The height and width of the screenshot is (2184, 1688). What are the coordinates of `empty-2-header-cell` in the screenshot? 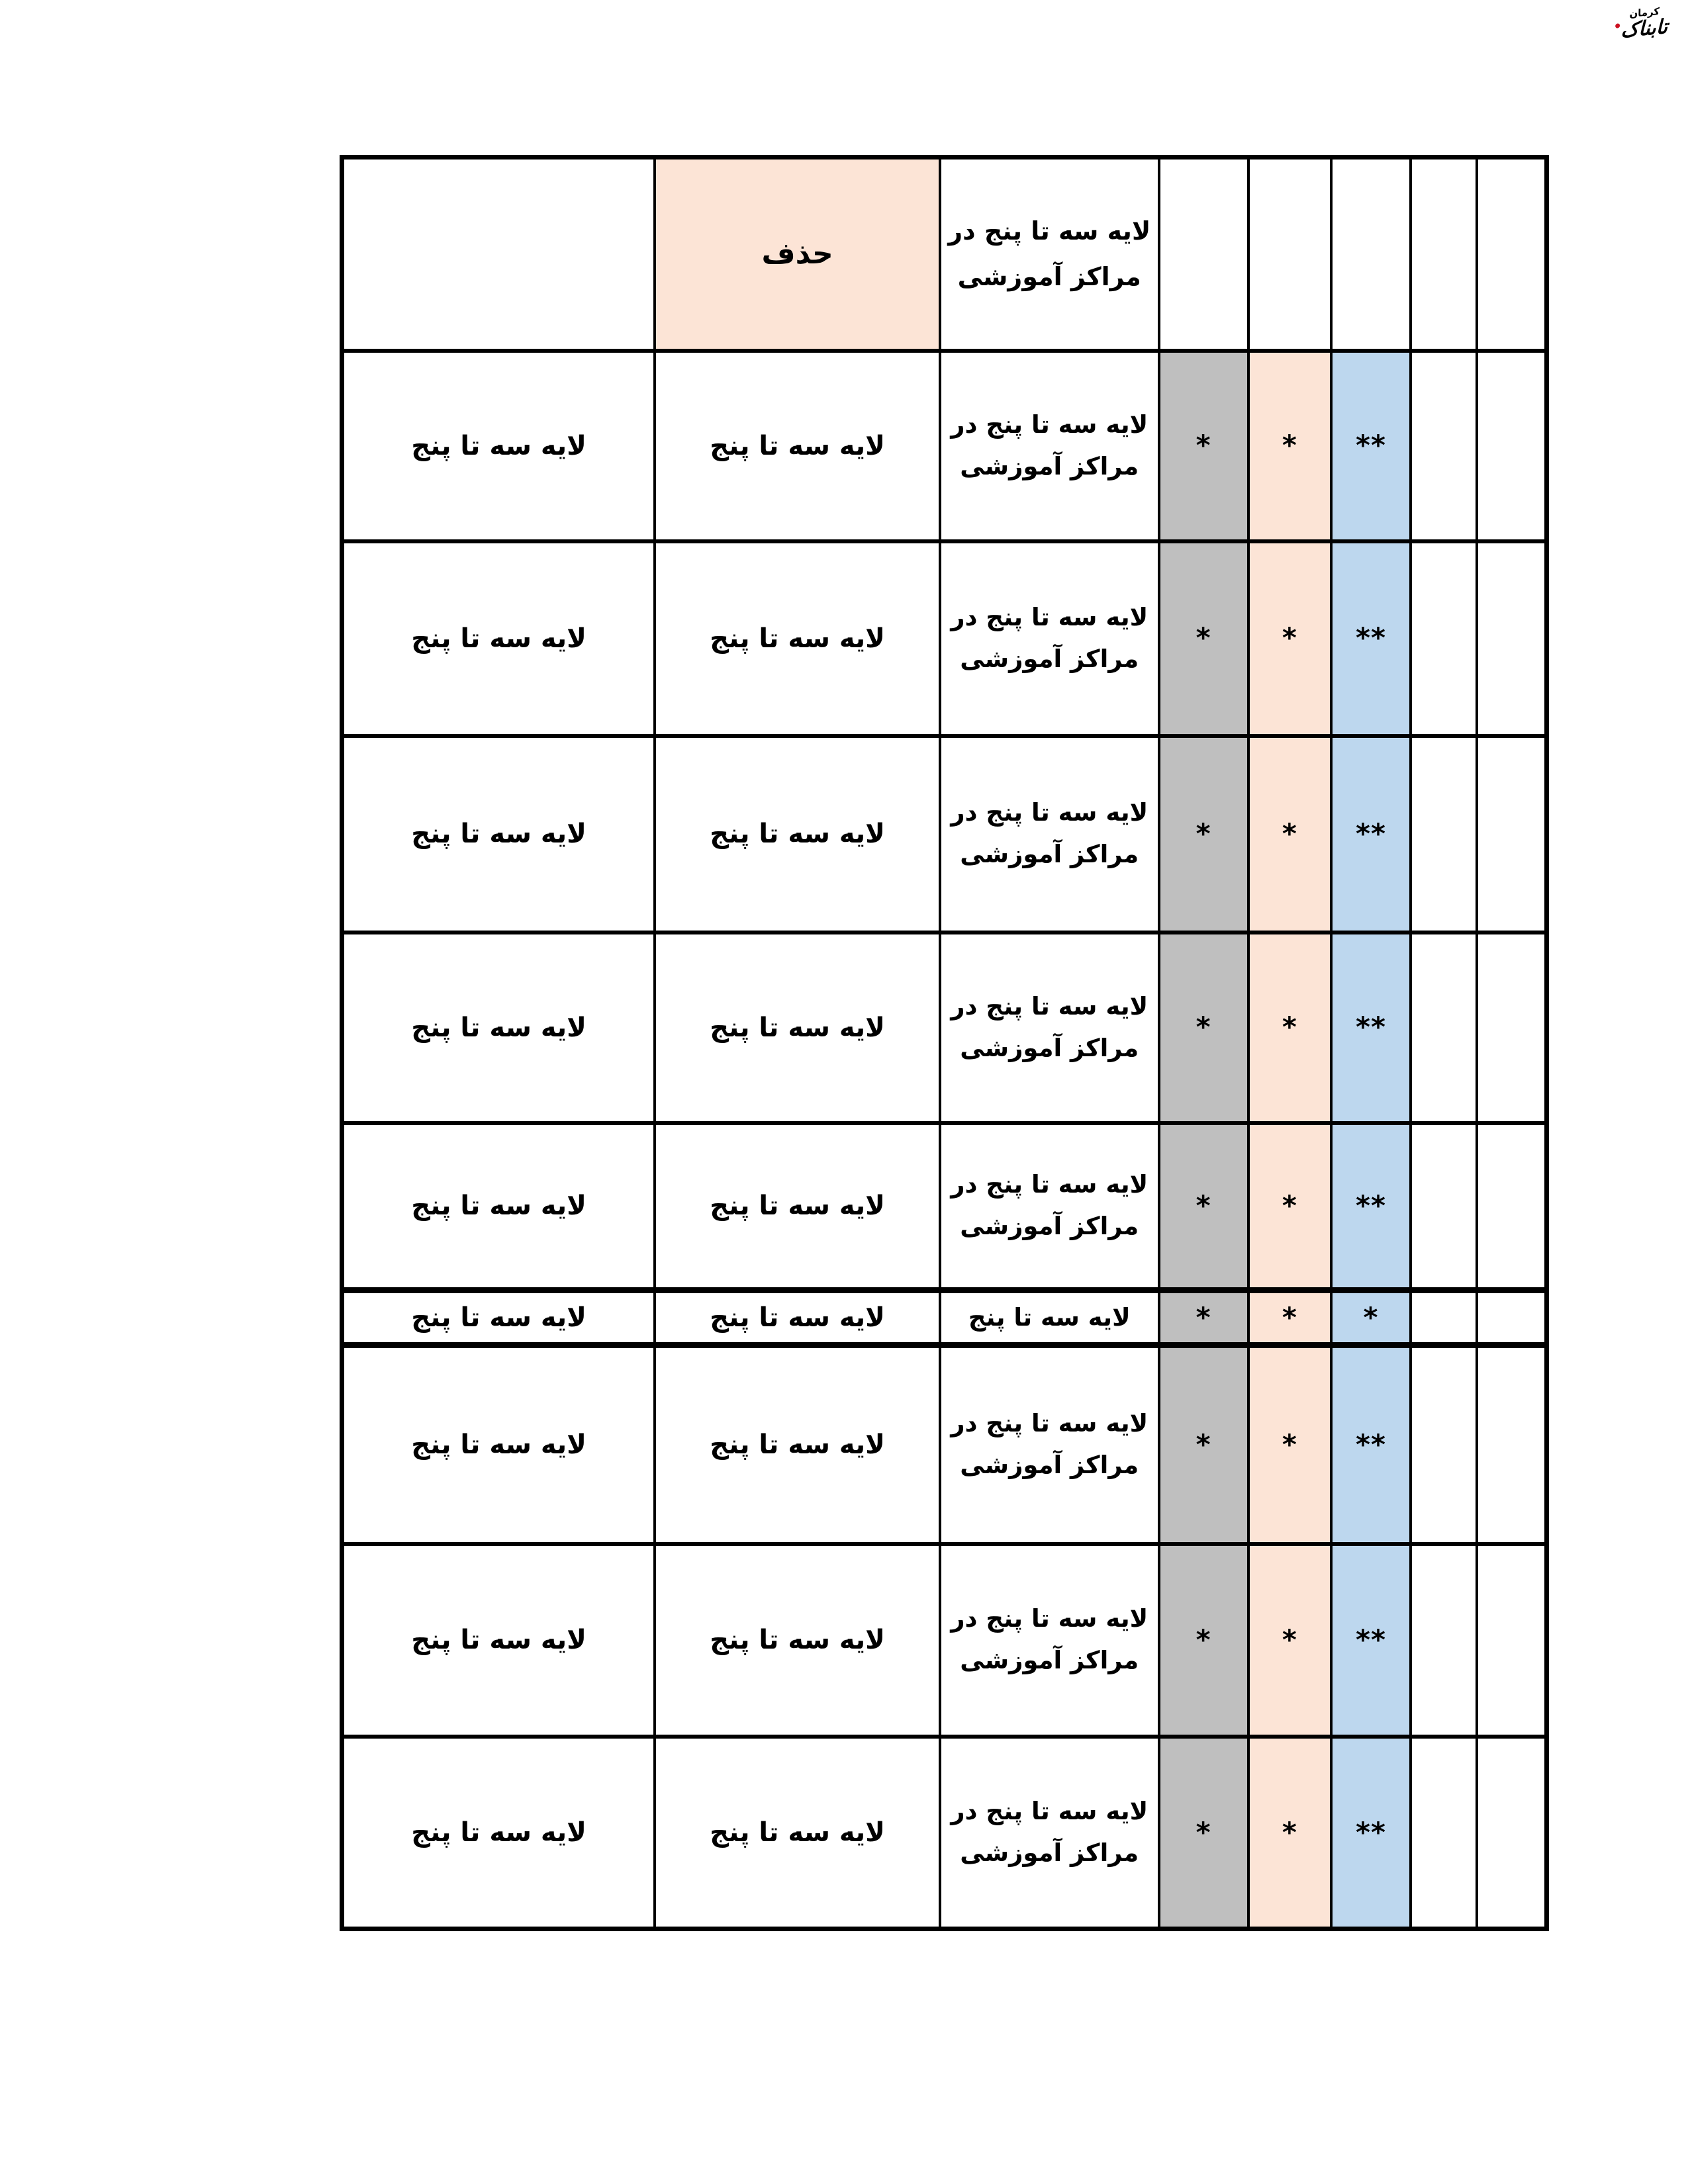 It's located at (1512, 254).